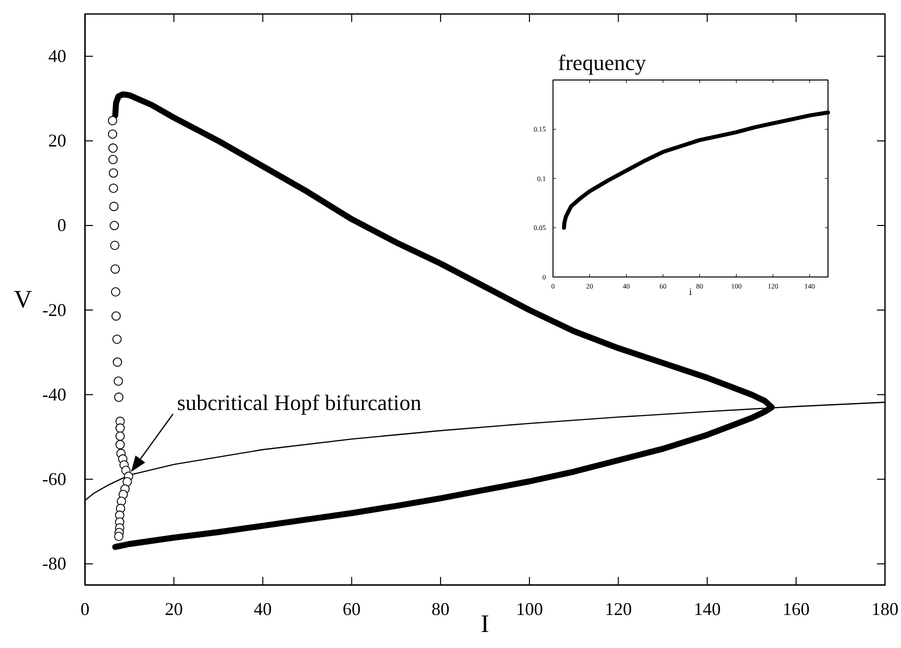  Describe the element at coordinates (351, 608) in the screenshot. I see `x-tick-label: 60` at that location.